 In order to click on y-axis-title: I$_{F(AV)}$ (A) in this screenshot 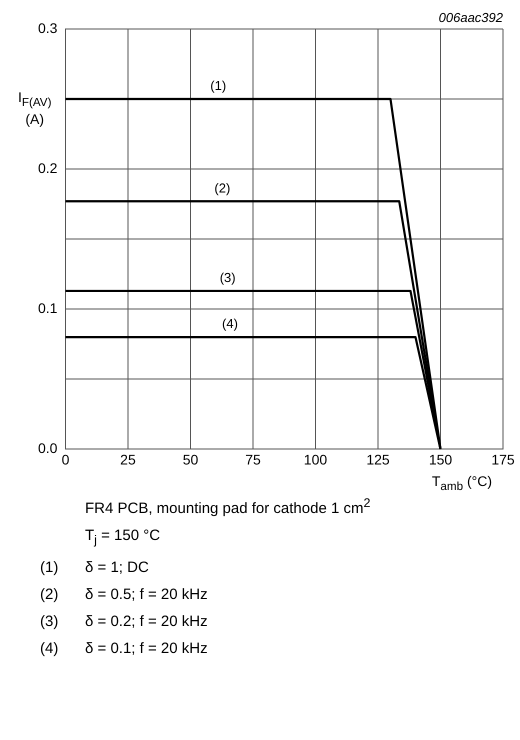, I will do `click(35, 108)`.